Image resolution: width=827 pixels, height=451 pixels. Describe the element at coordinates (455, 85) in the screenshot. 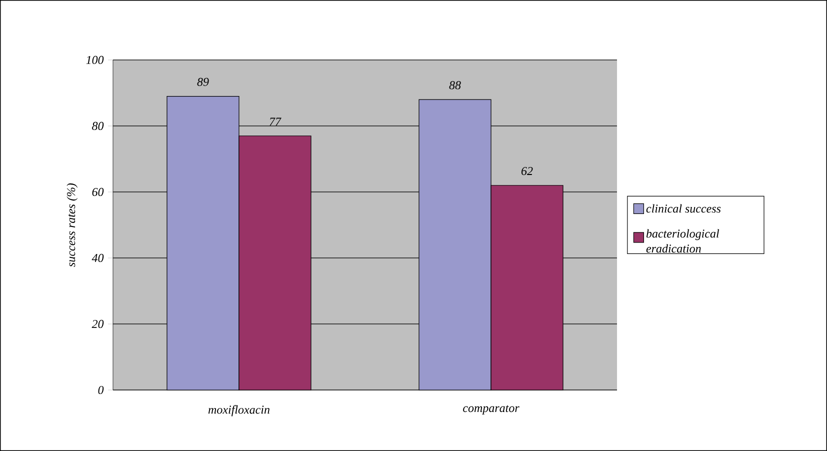

I see `data-label: 88` at that location.